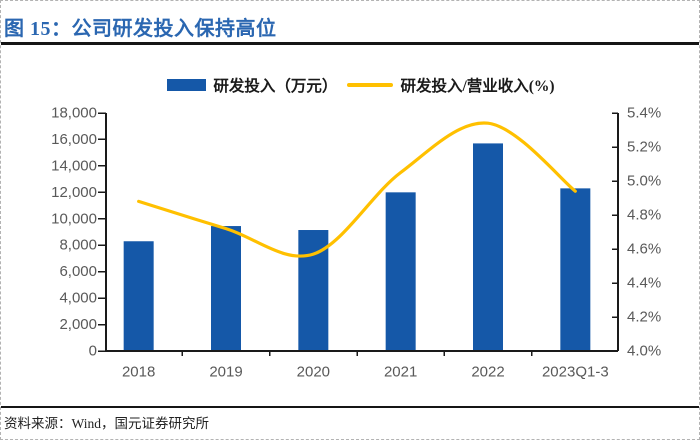 The height and width of the screenshot is (440, 700). What do you see at coordinates (78, 324) in the screenshot?
I see `left-axis-tick-label: 2,000` at bounding box center [78, 324].